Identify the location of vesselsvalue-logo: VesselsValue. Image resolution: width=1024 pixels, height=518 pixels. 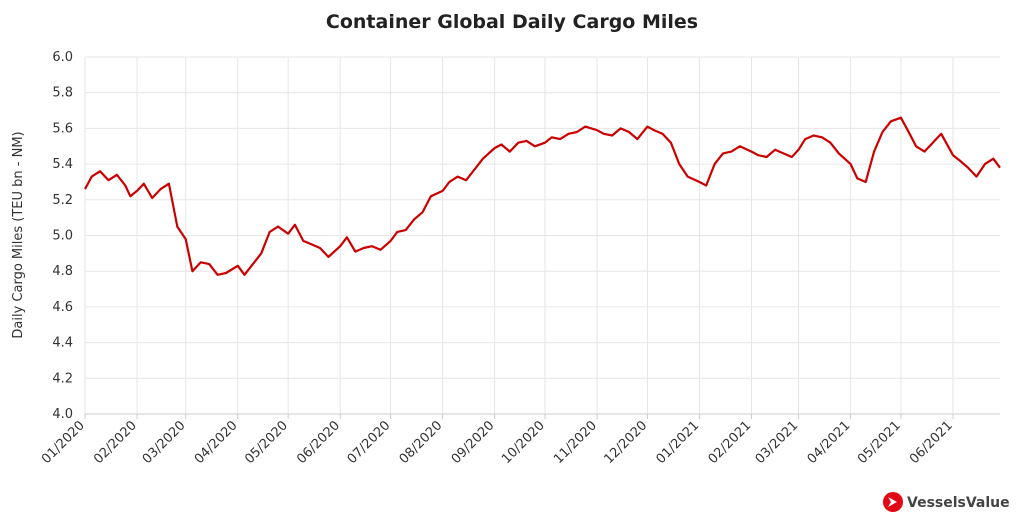
(946, 502).